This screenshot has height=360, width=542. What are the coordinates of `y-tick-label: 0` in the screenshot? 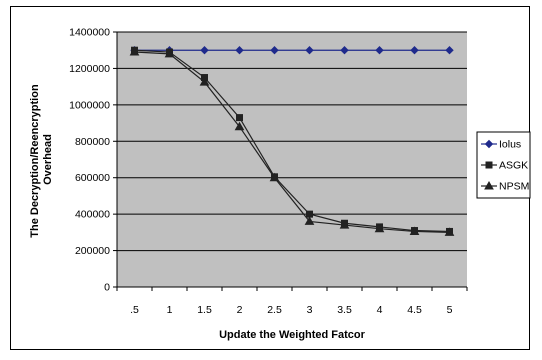 It's located at (107, 288).